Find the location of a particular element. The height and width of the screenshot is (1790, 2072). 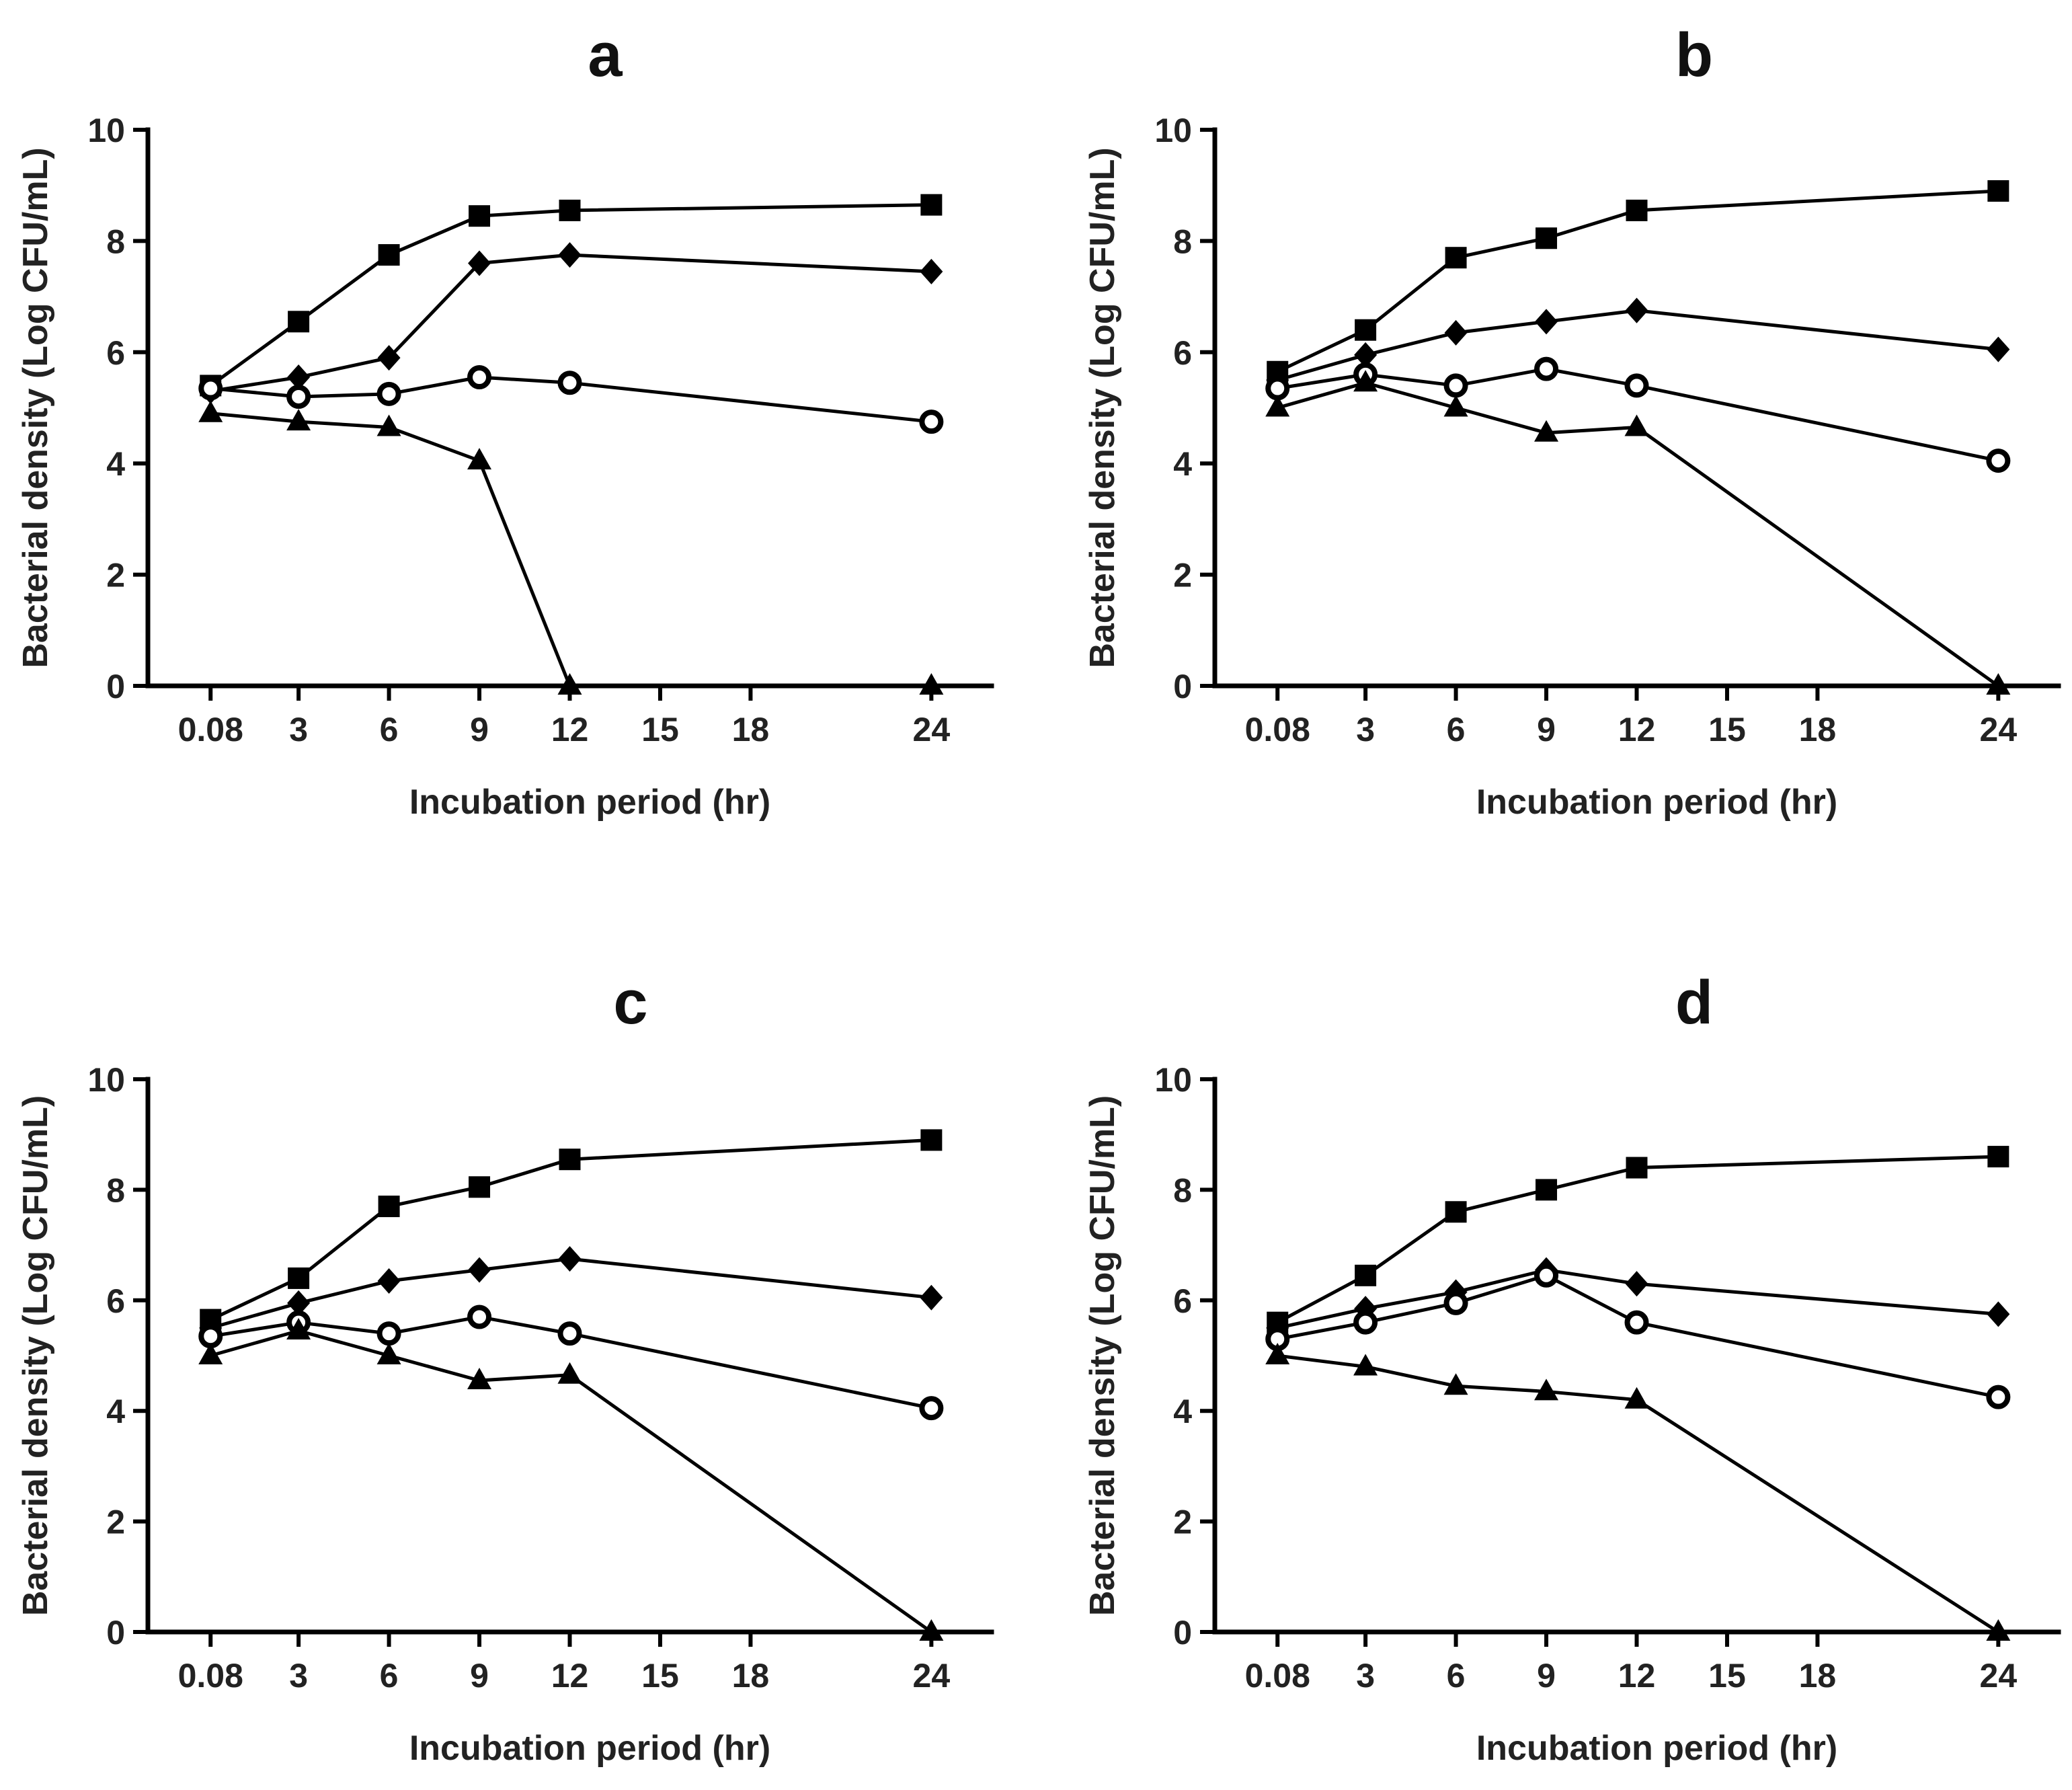

y-axis-title: Bacterial density (Log CFU/mL) is located at coordinates (35, 407).